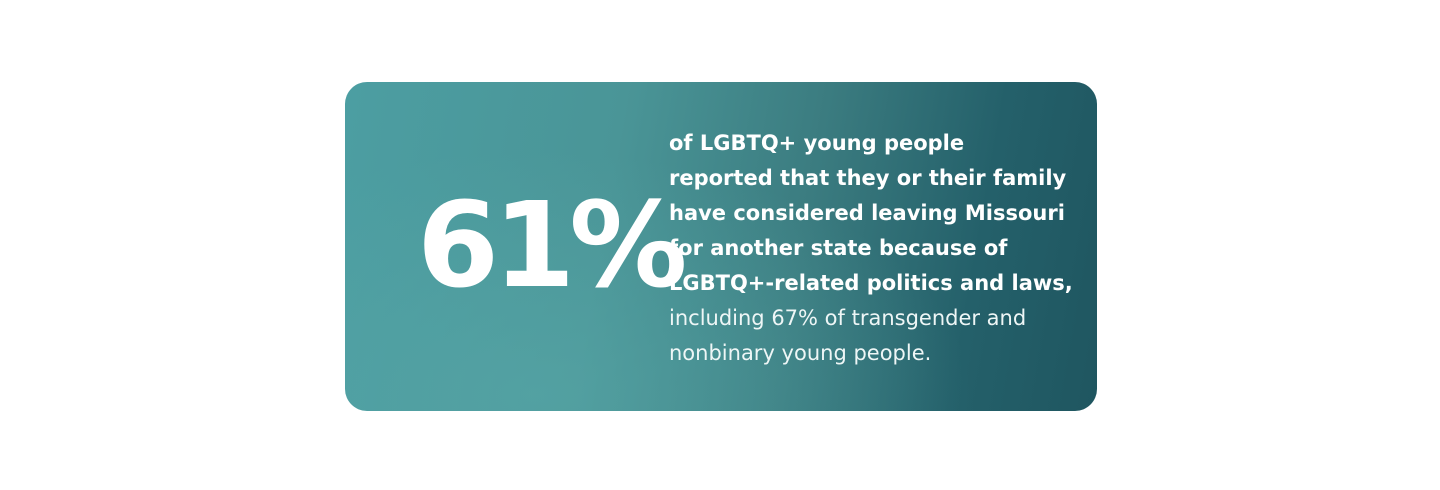  I want to click on description-line: reported that they or their family, so click(868, 178).